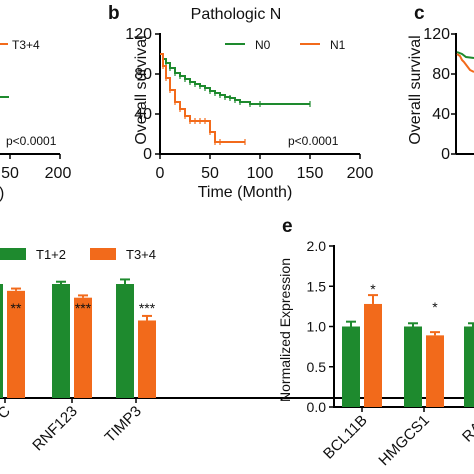 The height and width of the screenshot is (474, 474). What do you see at coordinates (51, 254) in the screenshot?
I see `panel-d-legend-label-t12: T1+2` at bounding box center [51, 254].